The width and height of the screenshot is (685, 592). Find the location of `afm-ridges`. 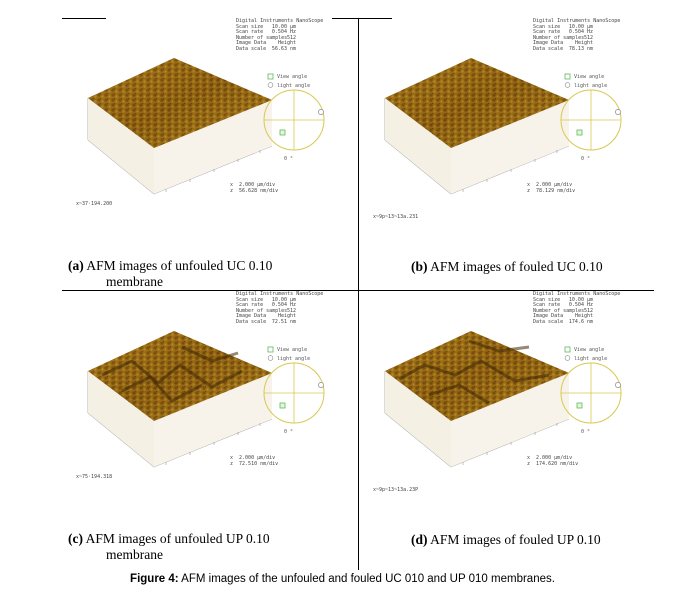

afm-ridges is located at coordinates (172, 374).